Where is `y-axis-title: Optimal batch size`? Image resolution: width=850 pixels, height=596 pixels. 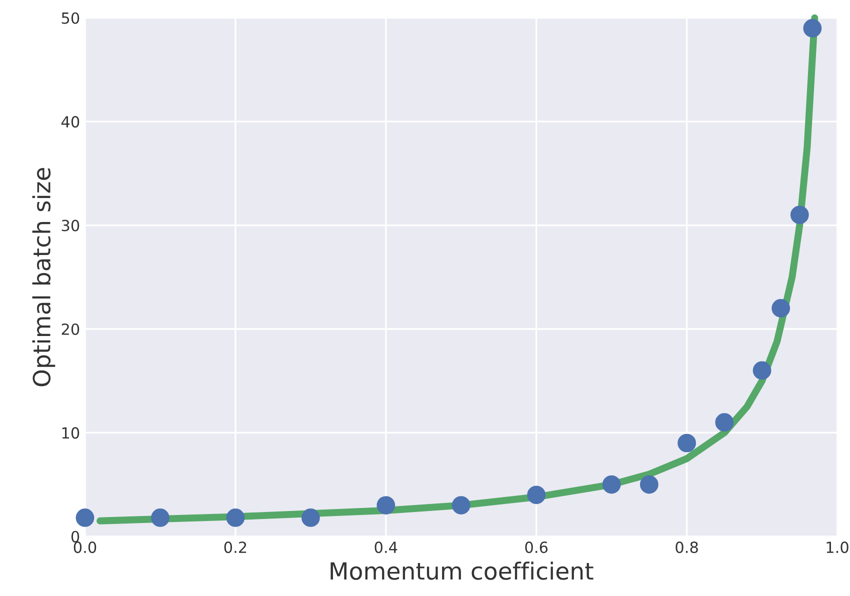
y-axis-title: Optimal batch size is located at coordinates (44, 277).